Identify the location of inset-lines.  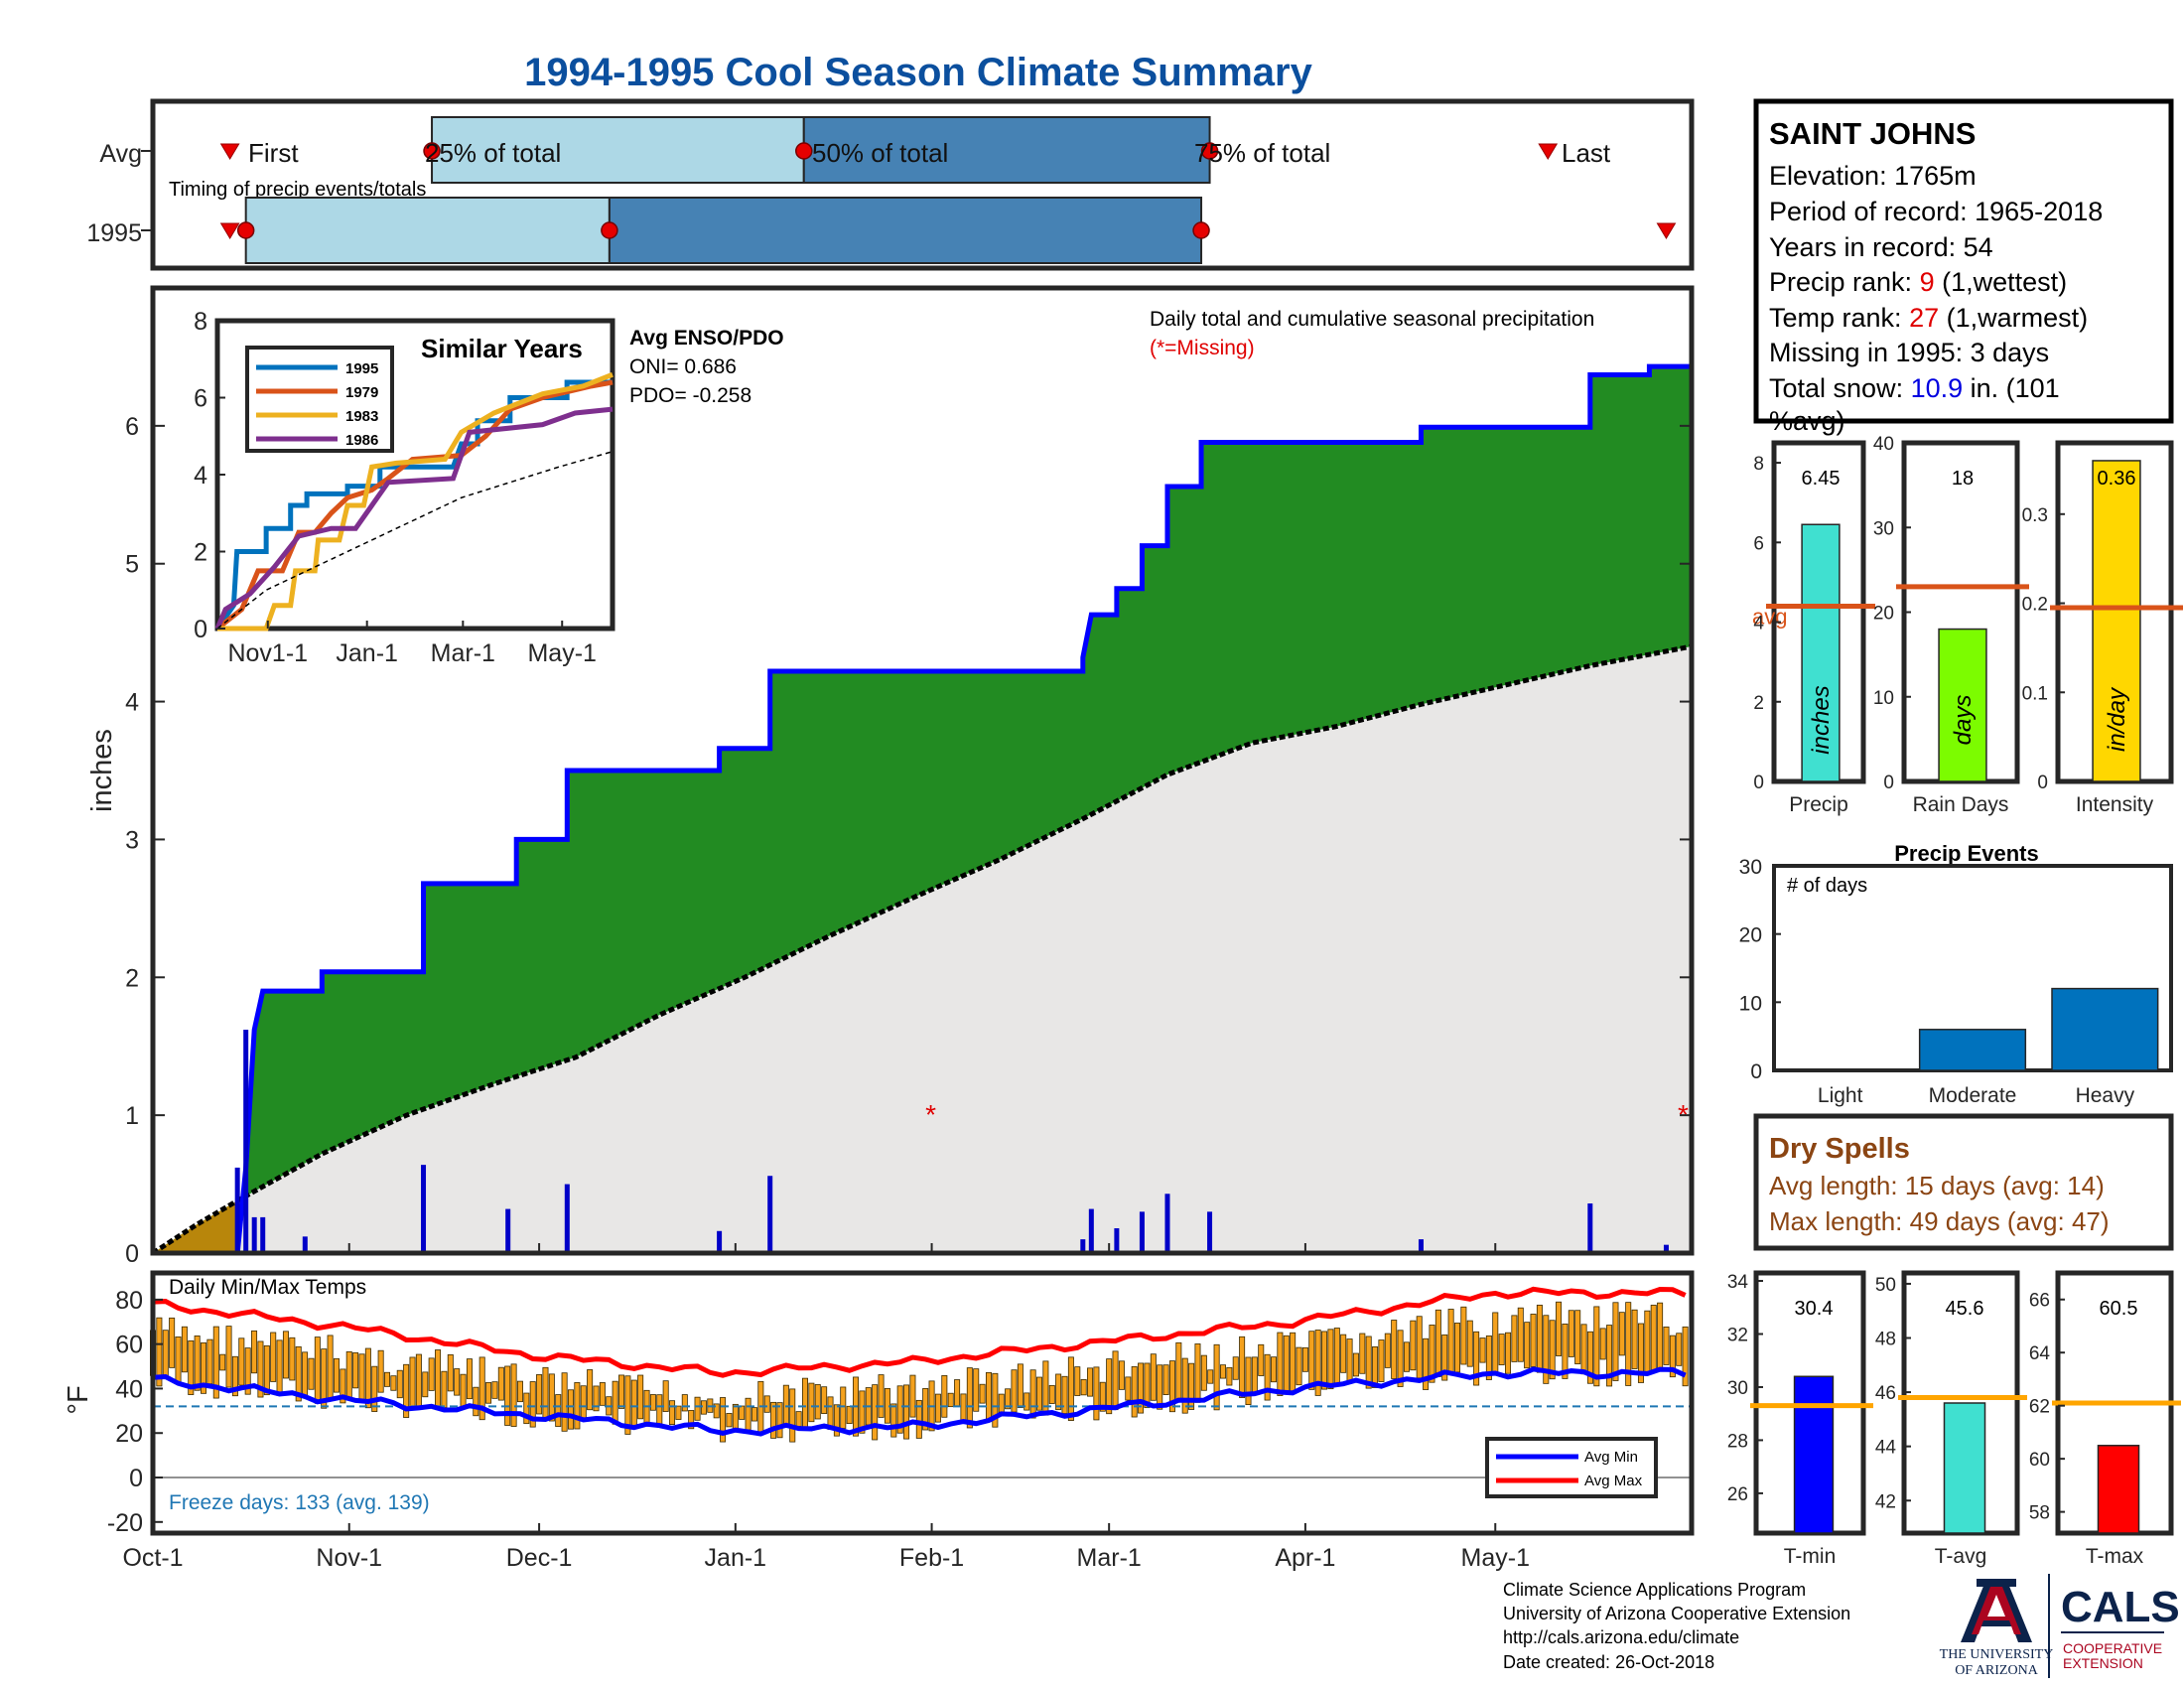
(414, 501).